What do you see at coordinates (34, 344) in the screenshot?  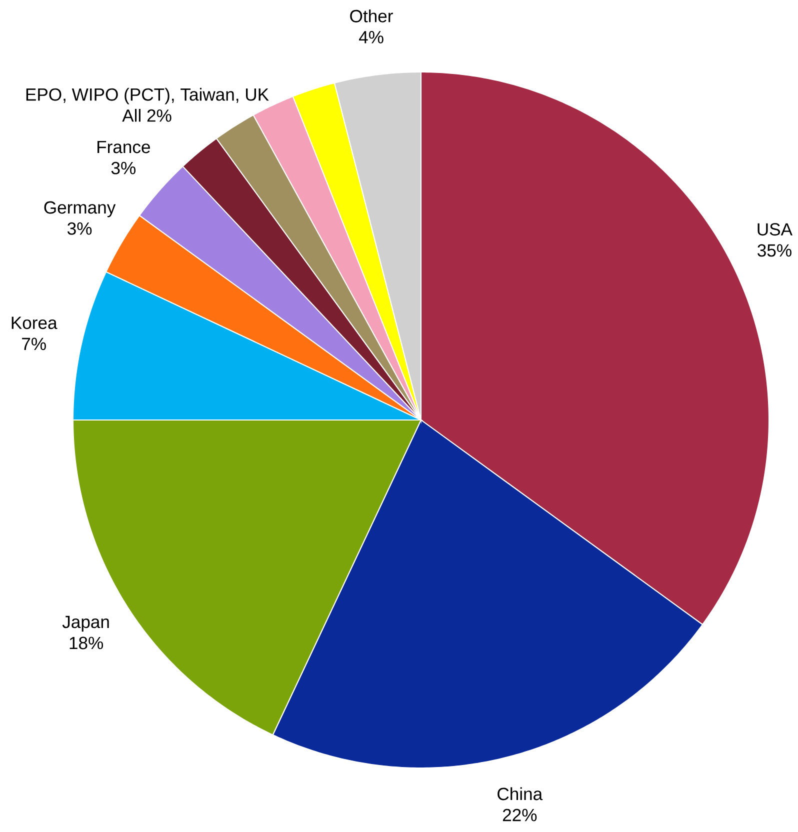 I see `data-label: 7%` at bounding box center [34, 344].